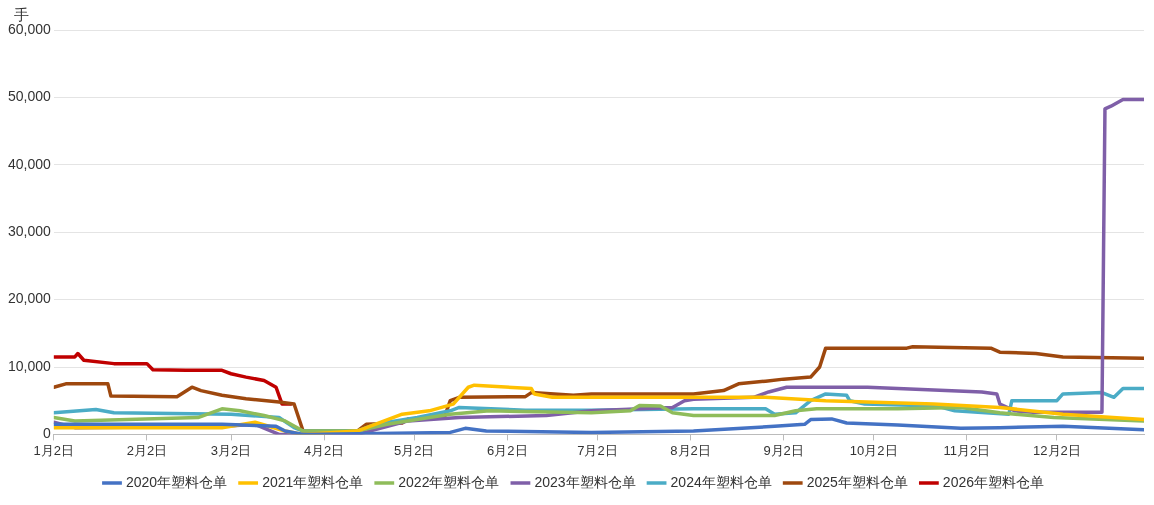  What do you see at coordinates (507, 450) in the screenshot?
I see `x-tick-label: 6月2日` at bounding box center [507, 450].